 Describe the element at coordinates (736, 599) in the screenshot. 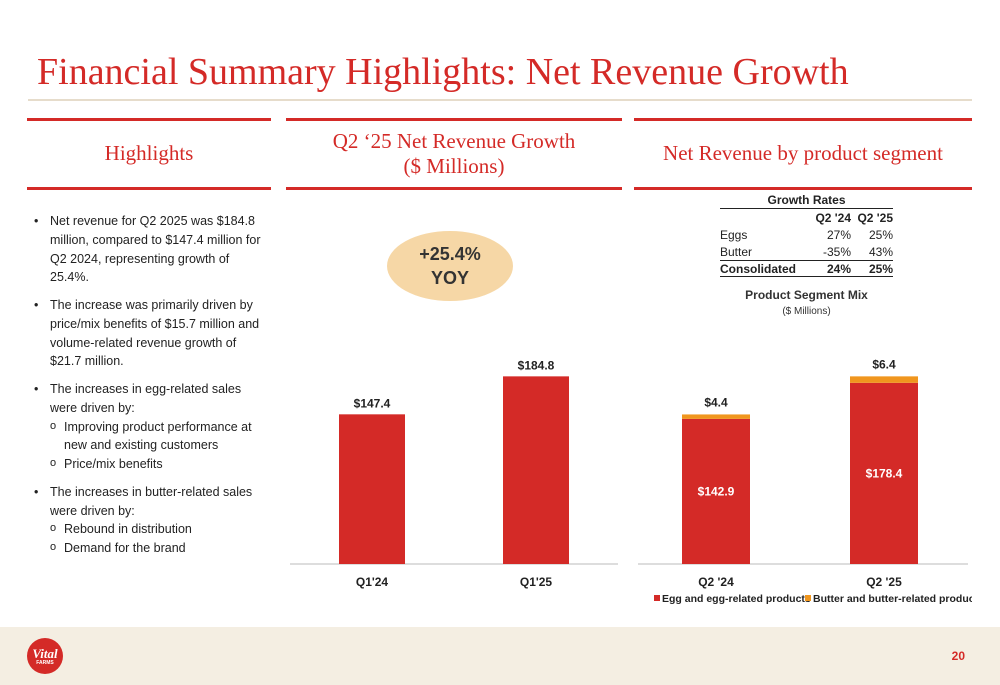

I see `legend-label: Egg and egg-related products` at that location.